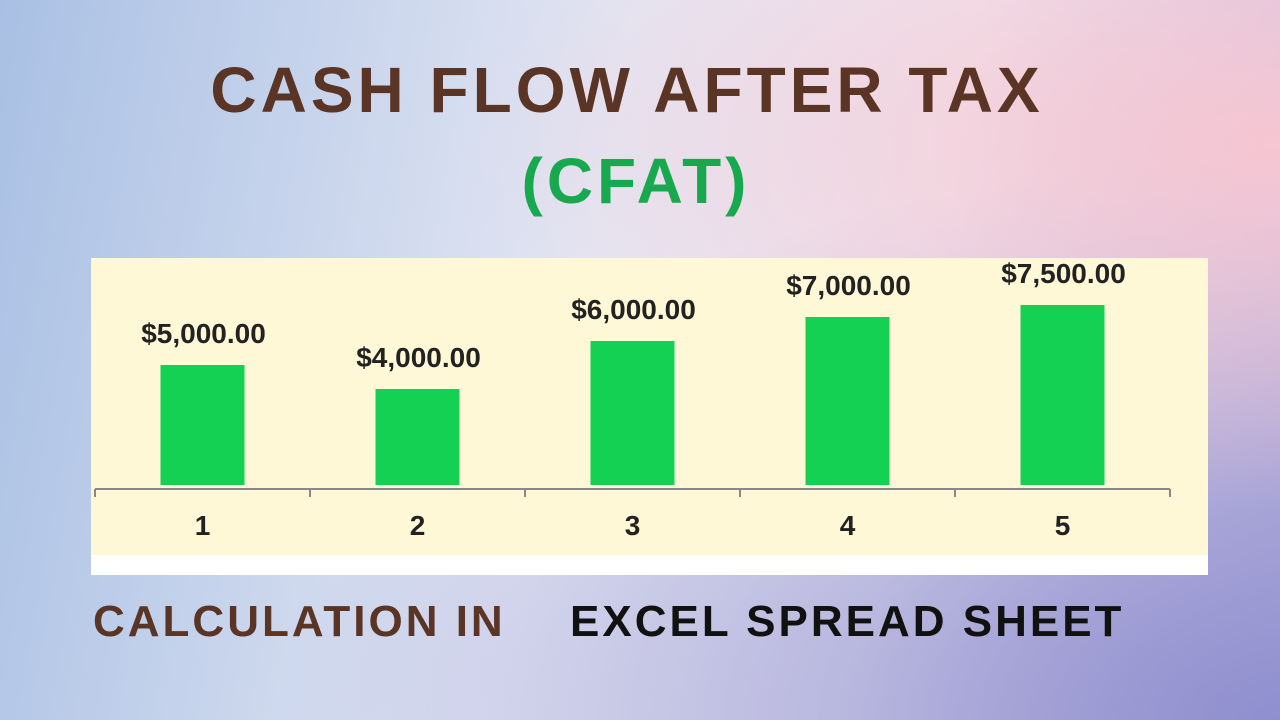  Describe the element at coordinates (203, 333) in the screenshot. I see `value-label: $5,000.00` at that location.